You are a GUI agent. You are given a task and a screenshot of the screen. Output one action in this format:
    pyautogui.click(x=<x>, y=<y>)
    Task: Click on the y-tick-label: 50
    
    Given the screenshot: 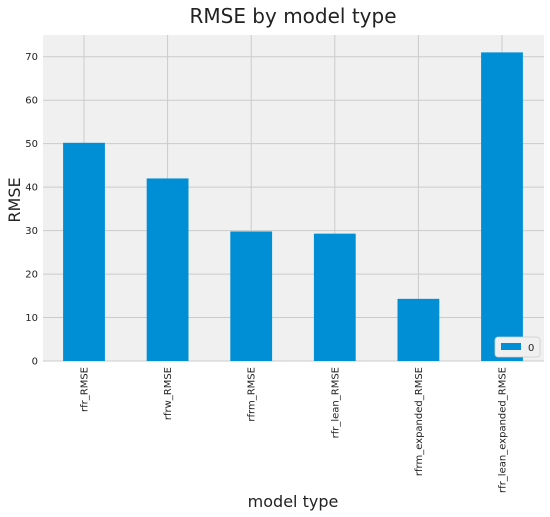 What is the action you would take?
    pyautogui.click(x=31, y=144)
    